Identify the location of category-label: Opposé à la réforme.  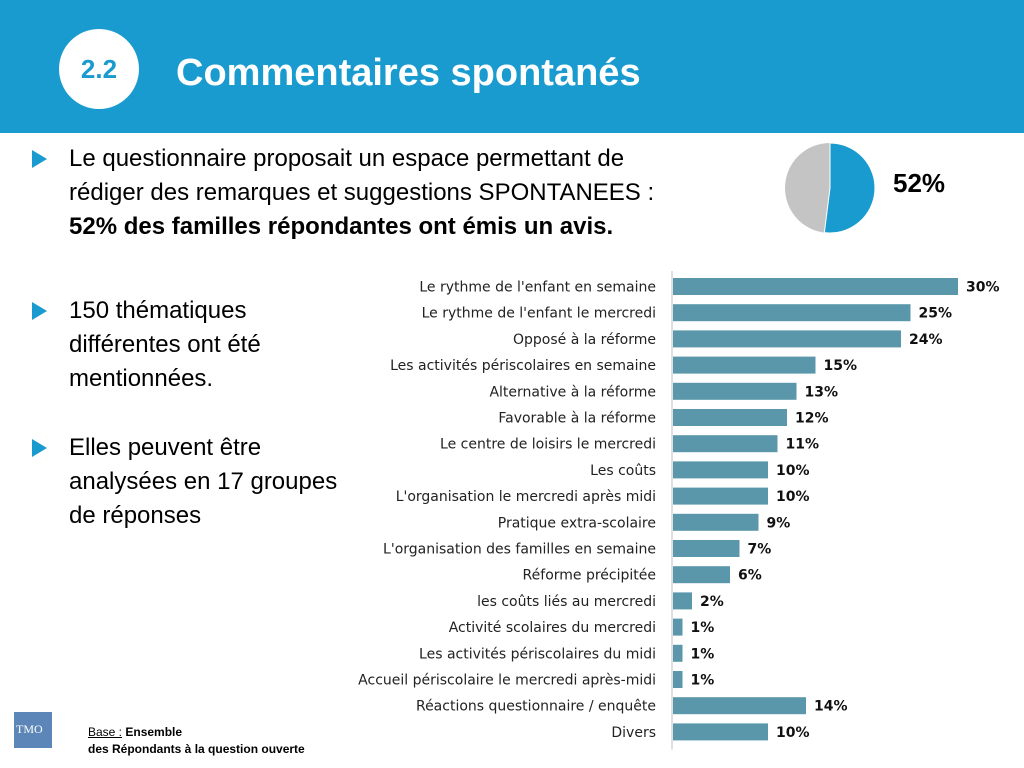
(584, 340).